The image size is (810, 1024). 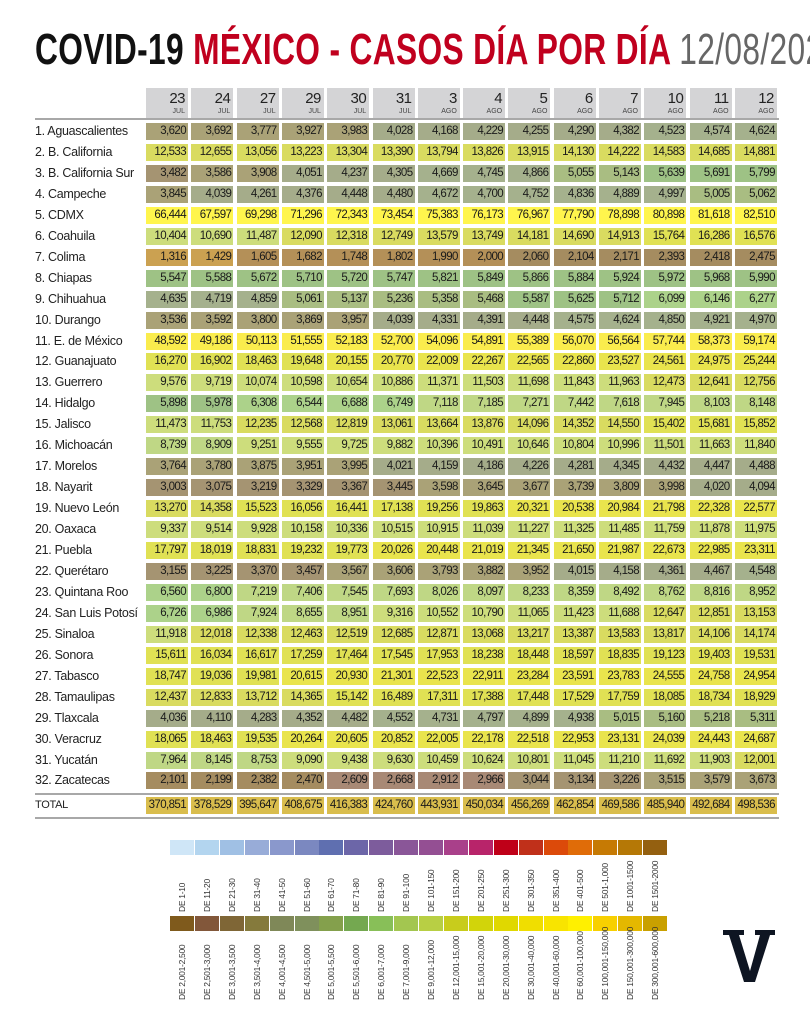 What do you see at coordinates (574, 425) in the screenshot?
I see `case-count-cell: 14,352` at bounding box center [574, 425].